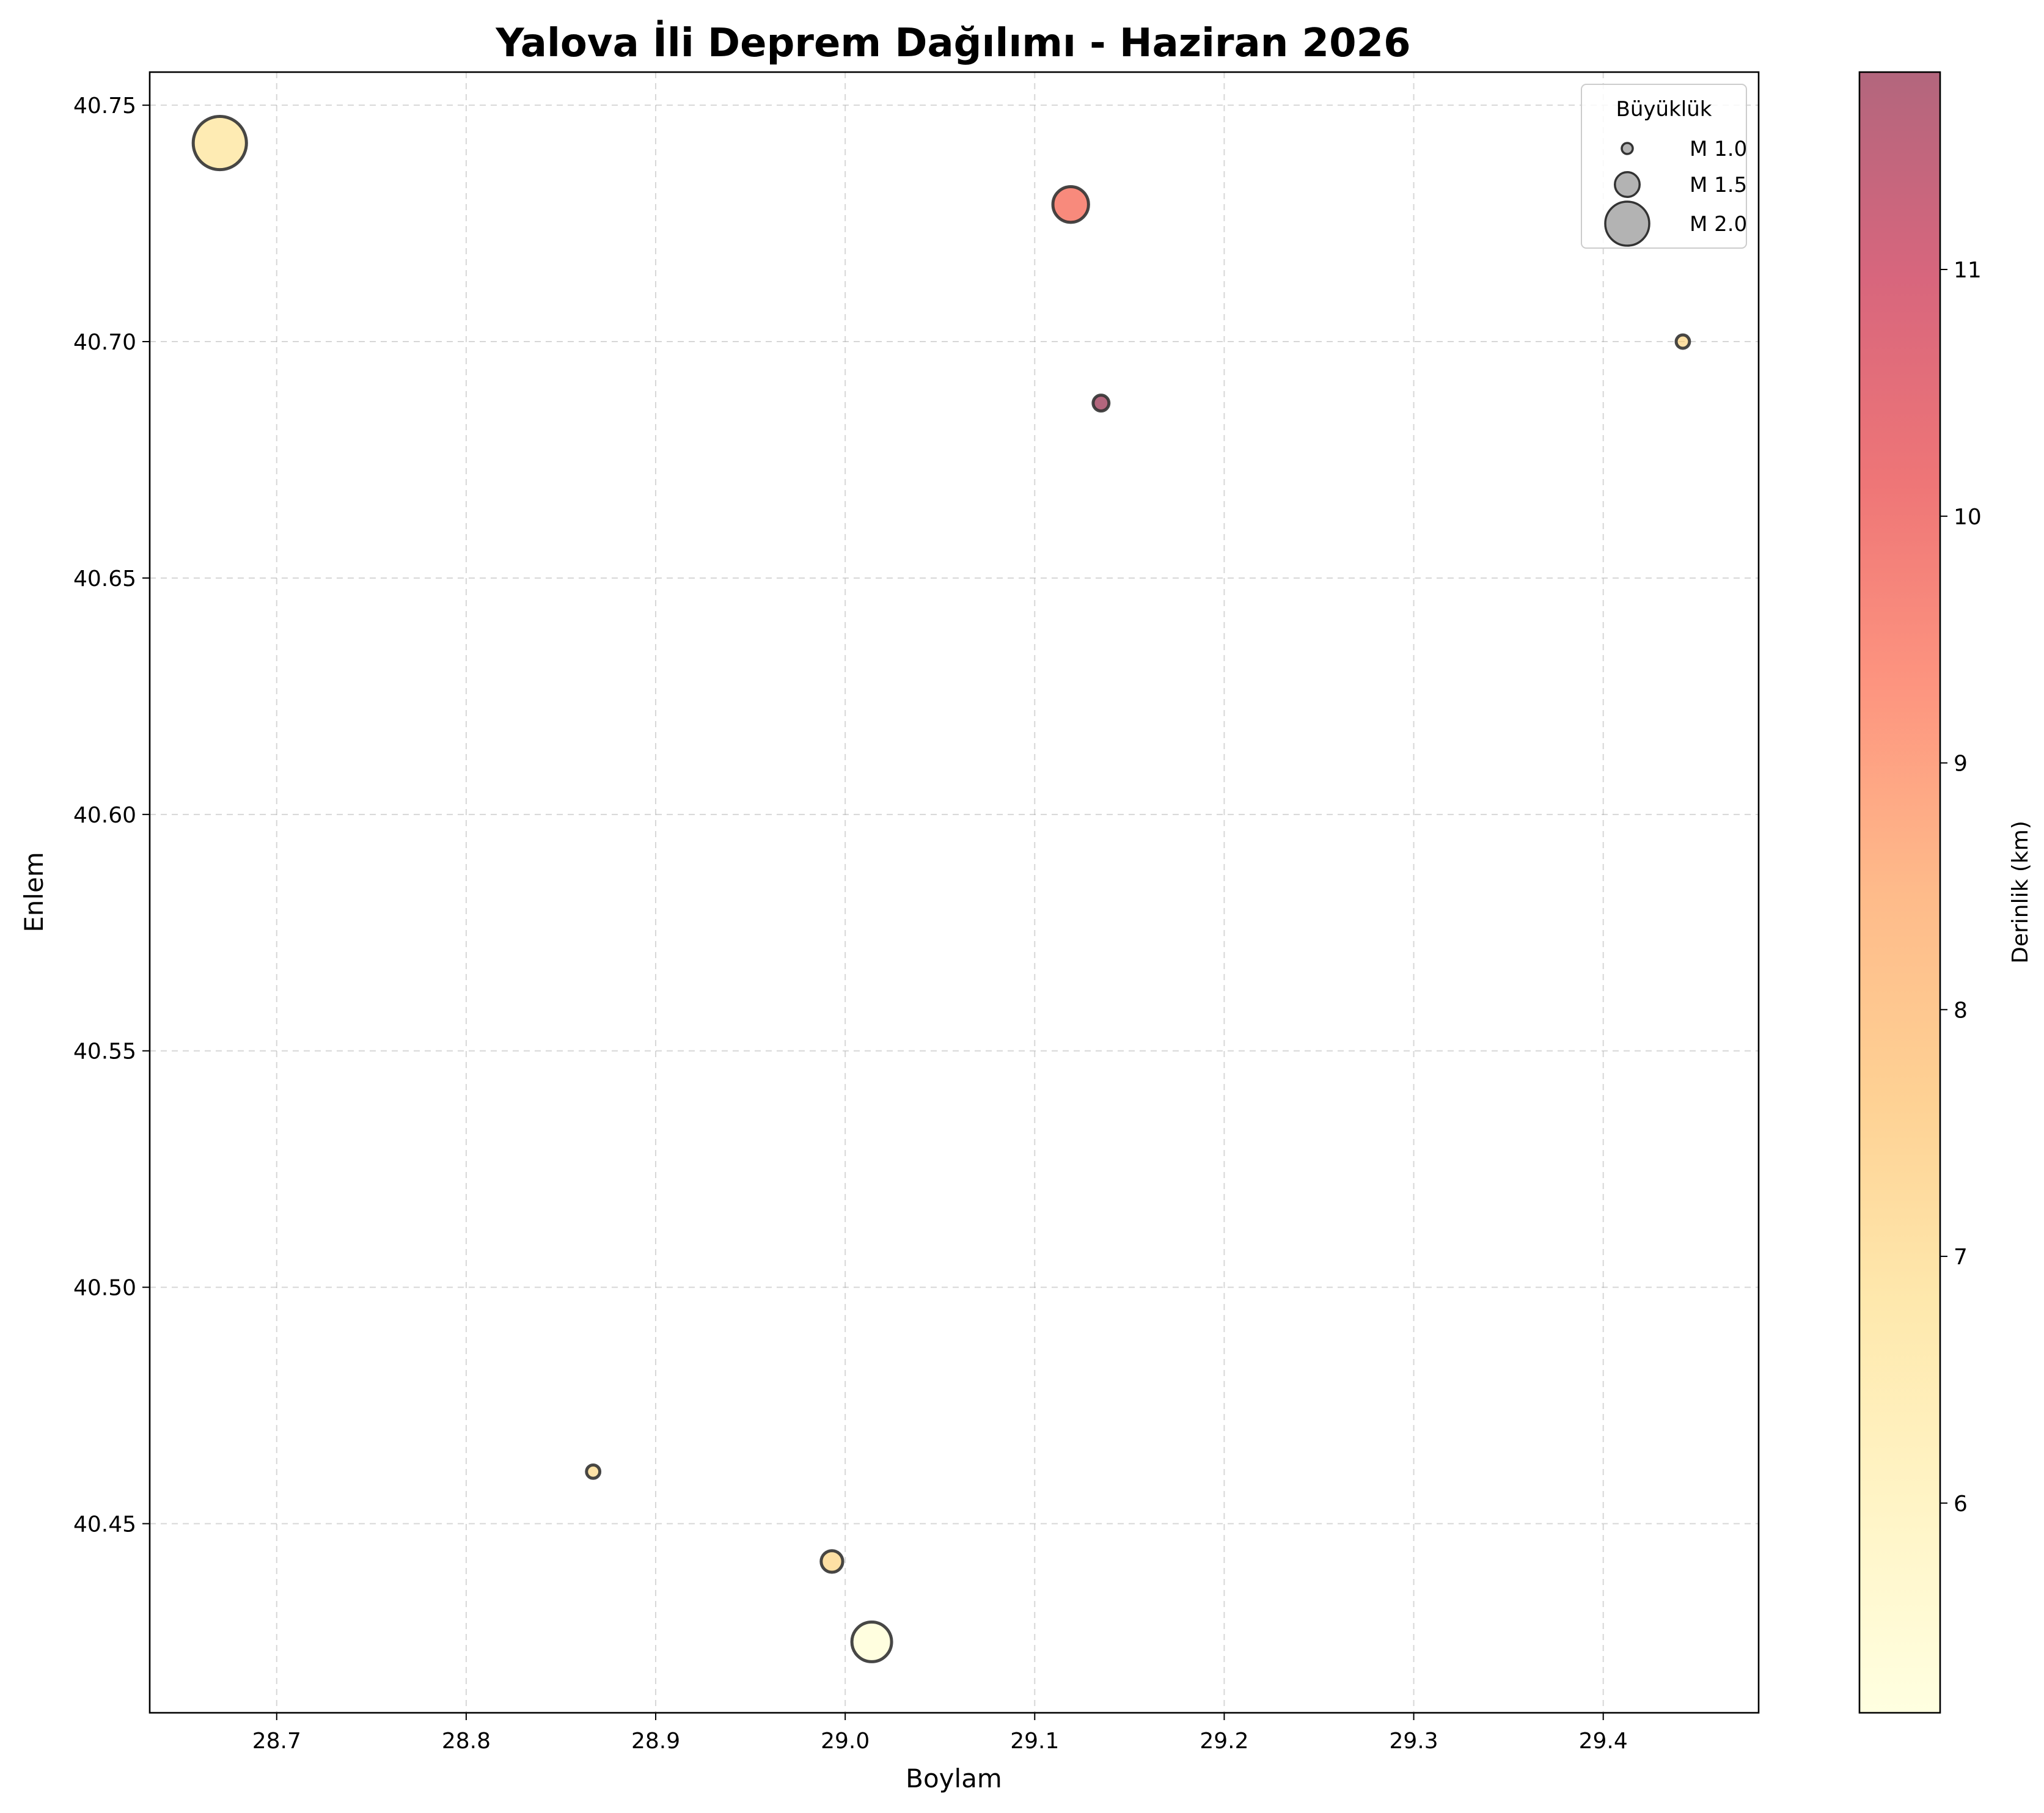 Image resolution: width=2044 pixels, height=1813 pixels. What do you see at coordinates (104, 815) in the screenshot?
I see `y-tick-label: 40.60` at bounding box center [104, 815].